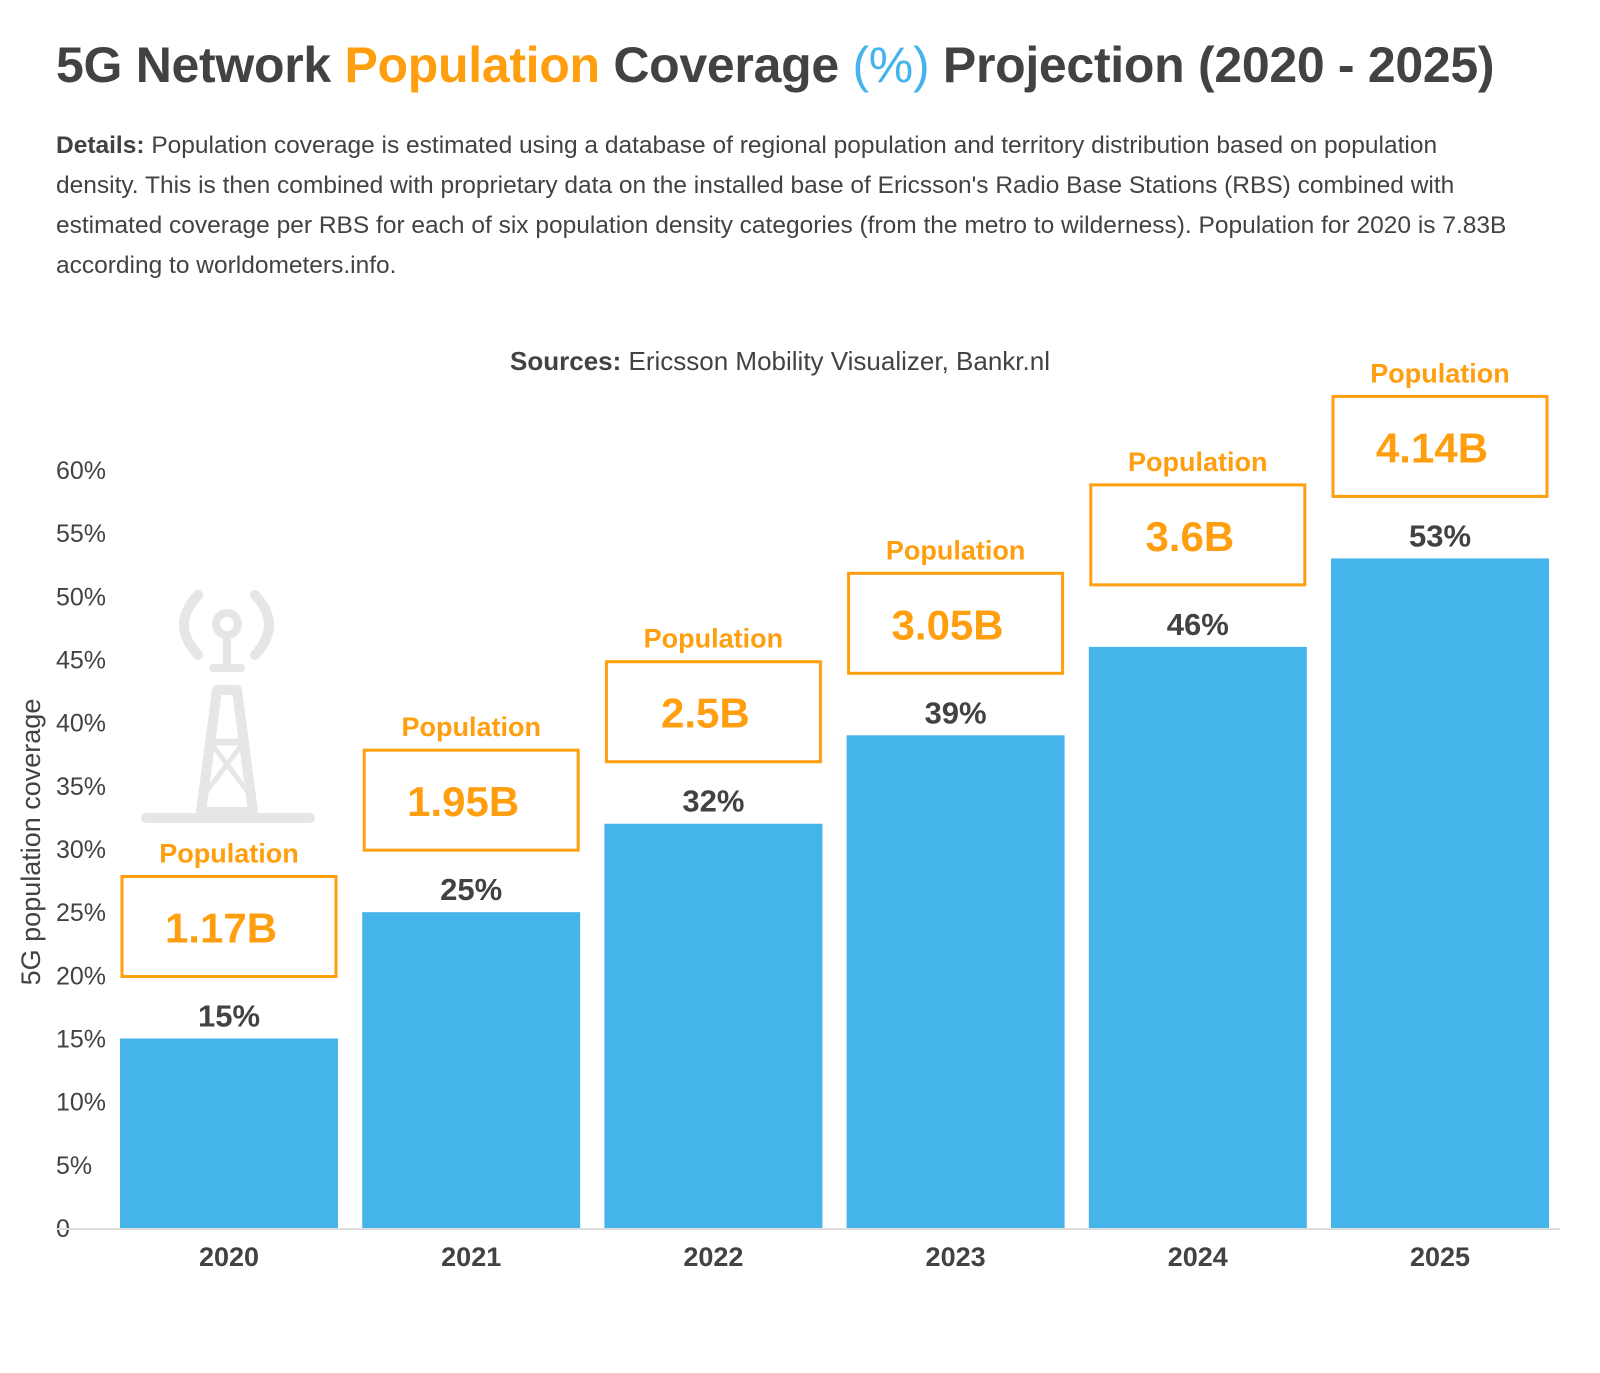 The height and width of the screenshot is (1373, 1600). I want to click on radio-tower-icon, so click(228, 706).